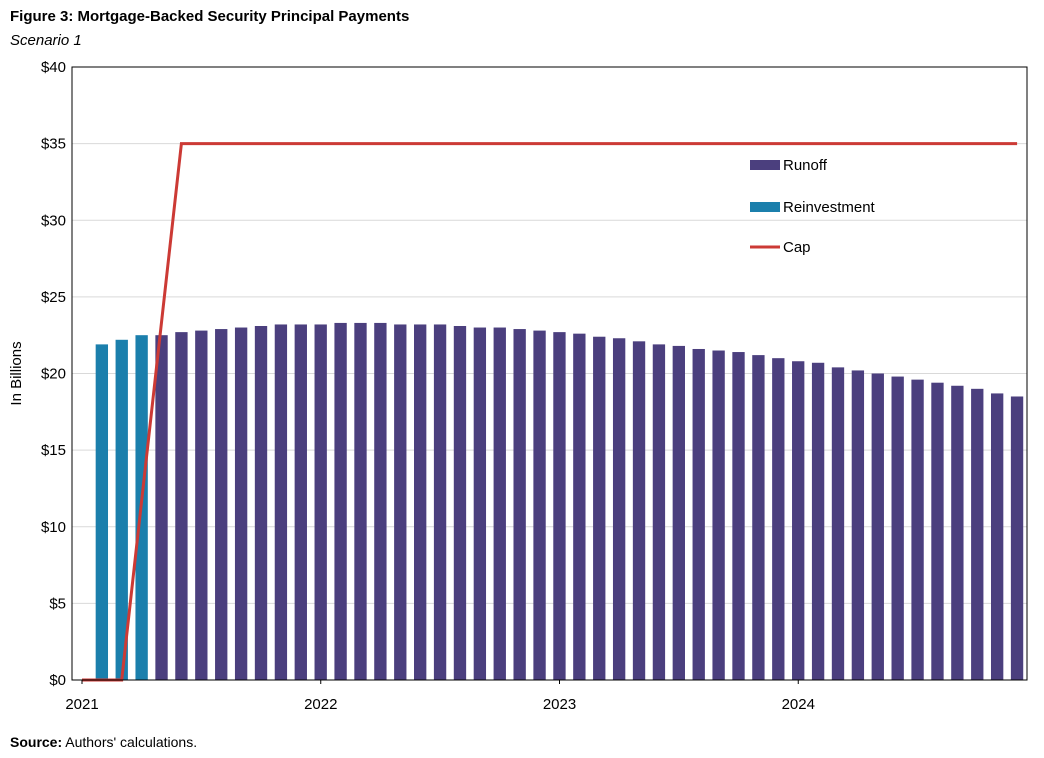 The height and width of the screenshot is (758, 1044). I want to click on legend: Runoff Reinvestment Cap, so click(813, 206).